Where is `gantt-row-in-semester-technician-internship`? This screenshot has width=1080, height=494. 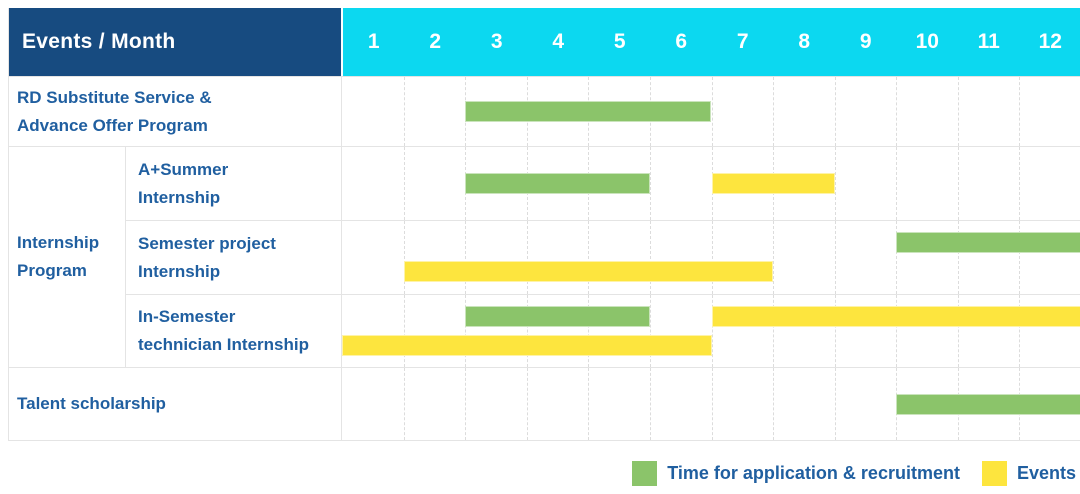
gantt-row-in-semester-technician-internship is located at coordinates (710, 330).